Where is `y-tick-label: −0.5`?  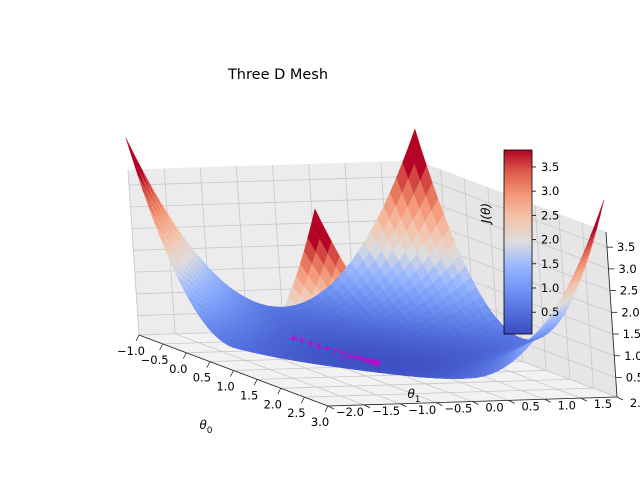 y-tick-label: −0.5 is located at coordinates (458, 409).